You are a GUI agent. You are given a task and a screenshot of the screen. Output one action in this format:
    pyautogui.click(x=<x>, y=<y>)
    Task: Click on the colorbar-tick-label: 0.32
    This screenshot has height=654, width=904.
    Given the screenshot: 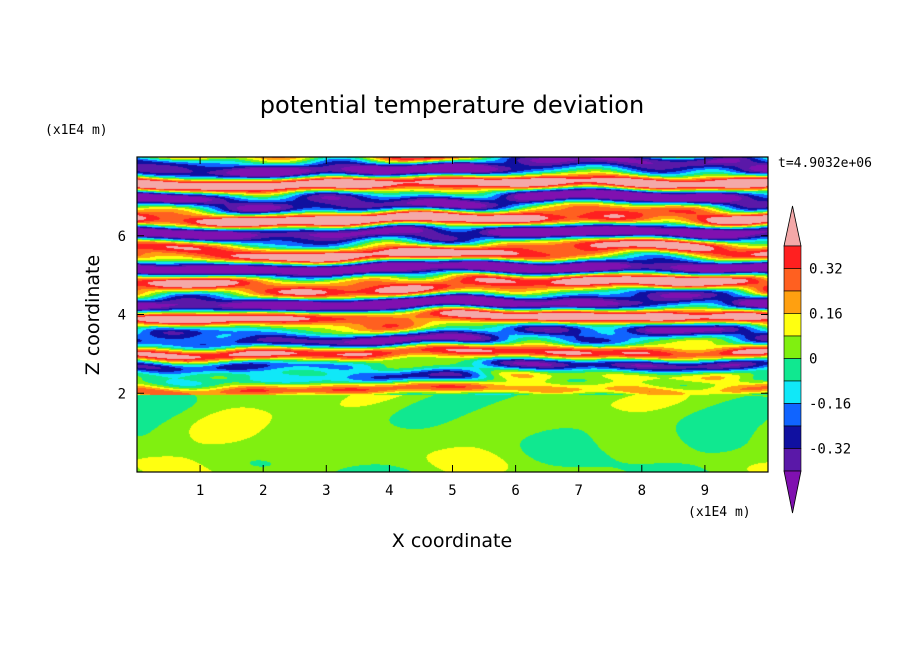 What is the action you would take?
    pyautogui.click(x=826, y=270)
    